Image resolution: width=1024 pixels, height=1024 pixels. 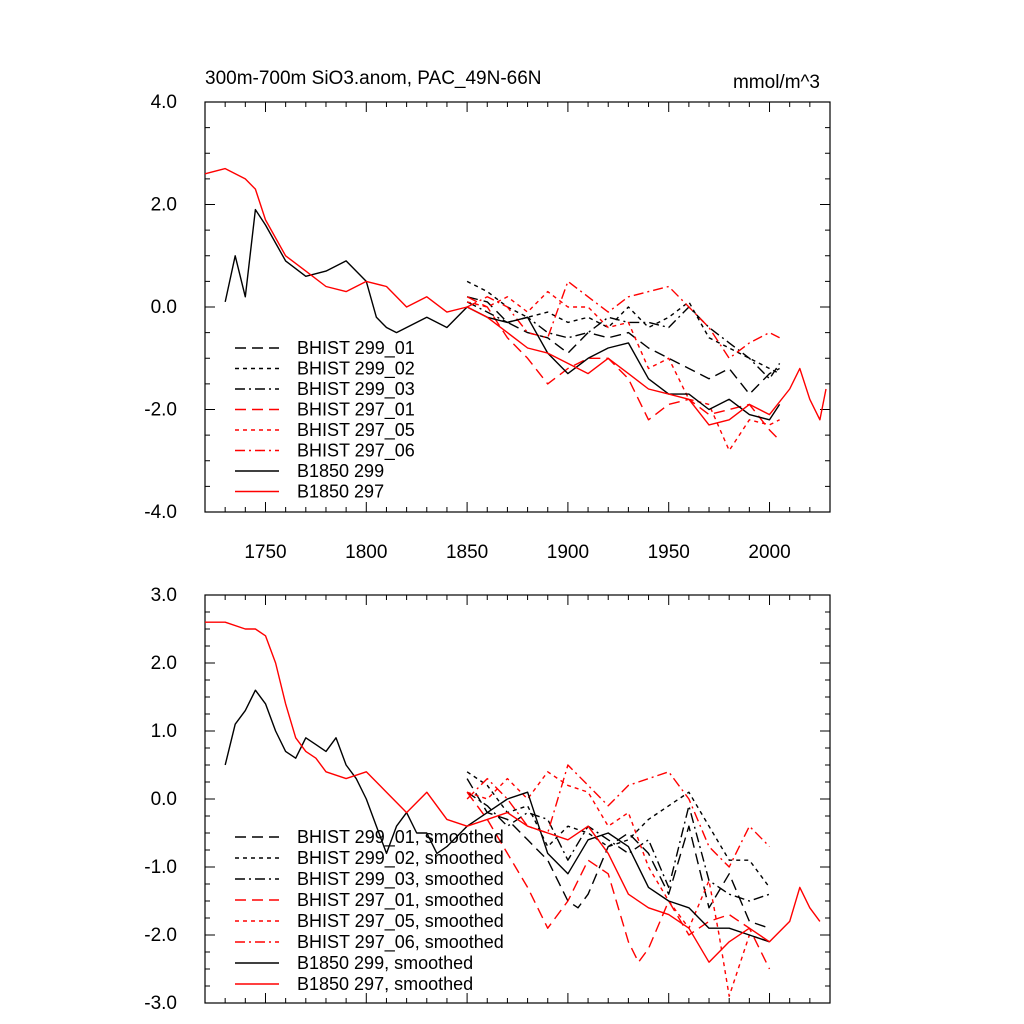 What do you see at coordinates (356, 430) in the screenshot?
I see `legend-label: BHIST 297_05` at bounding box center [356, 430].